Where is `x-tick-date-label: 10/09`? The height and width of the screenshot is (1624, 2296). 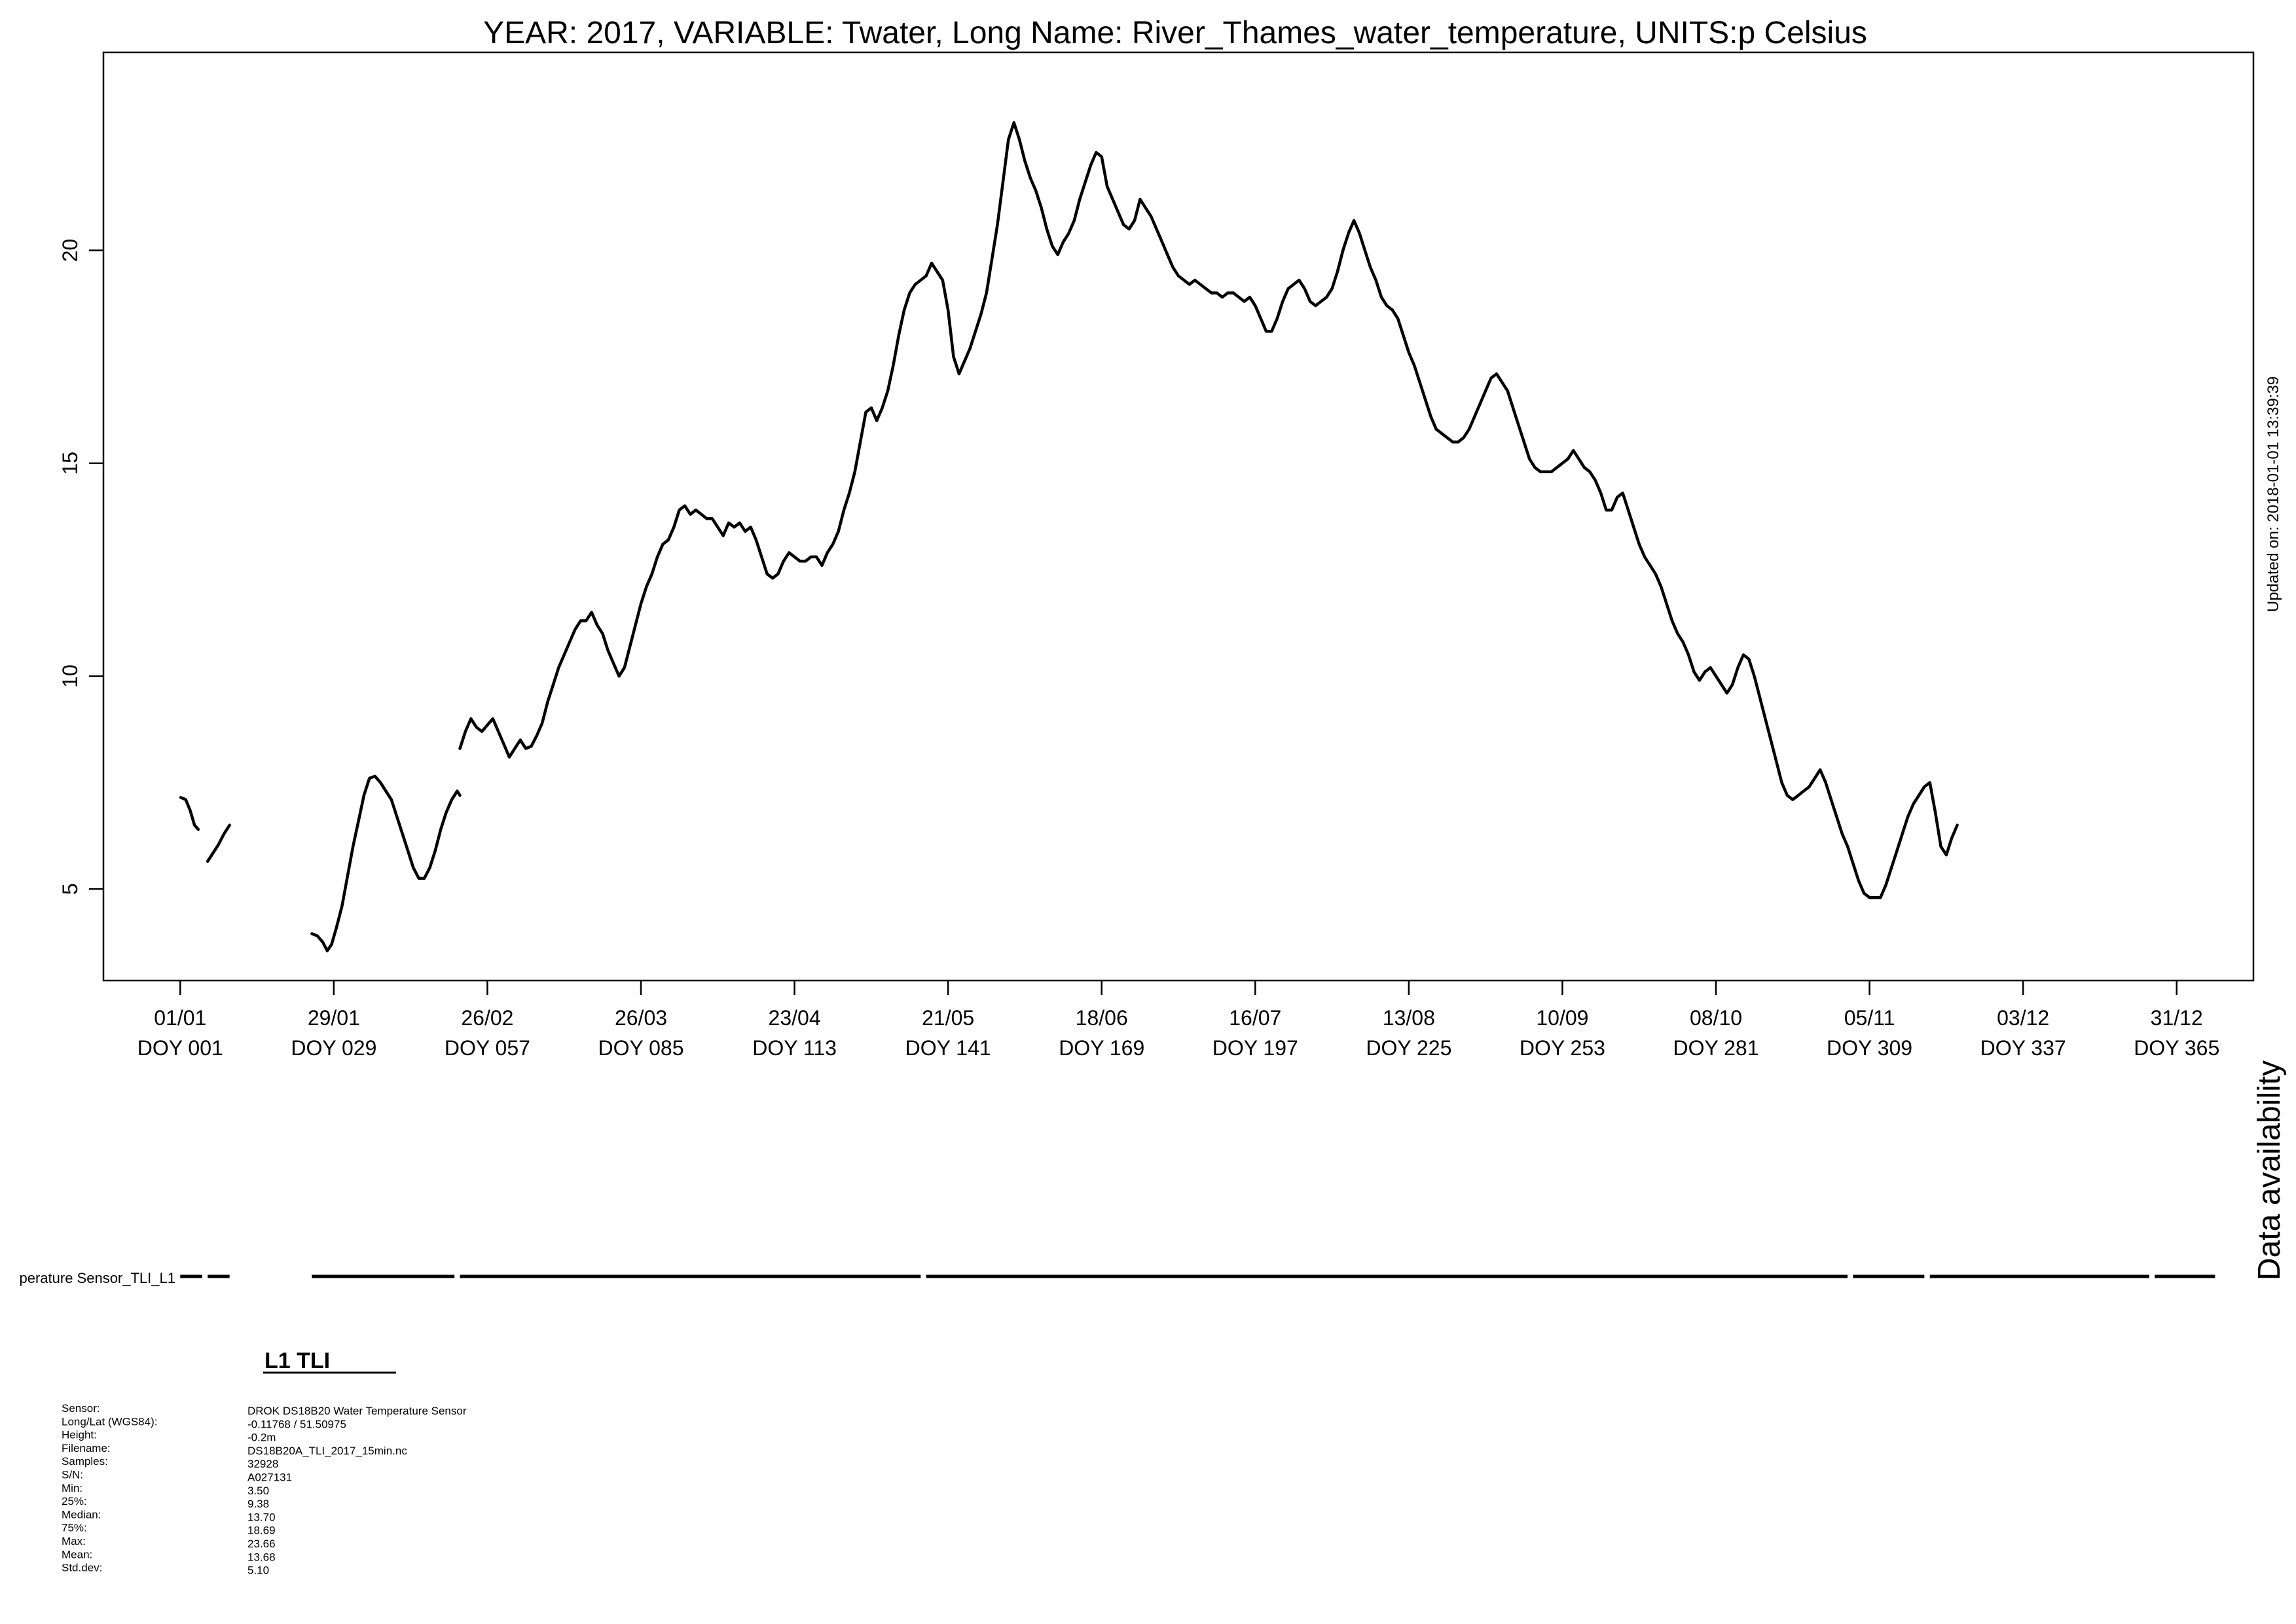
x-tick-date-label: 10/09 is located at coordinates (1562, 1018).